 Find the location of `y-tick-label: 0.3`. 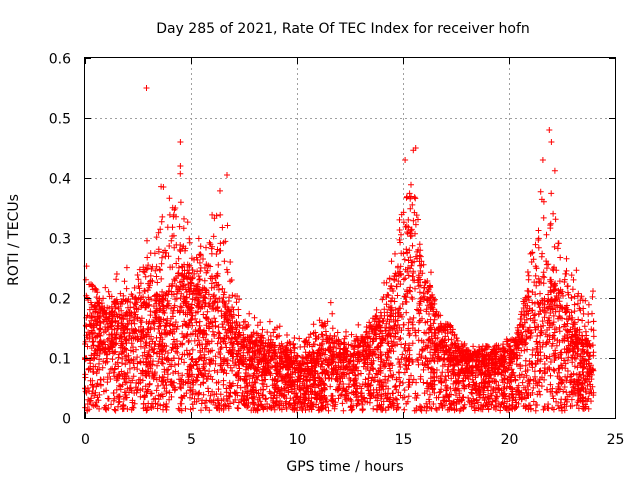

y-tick-label: 0.3 is located at coordinates (60, 240).